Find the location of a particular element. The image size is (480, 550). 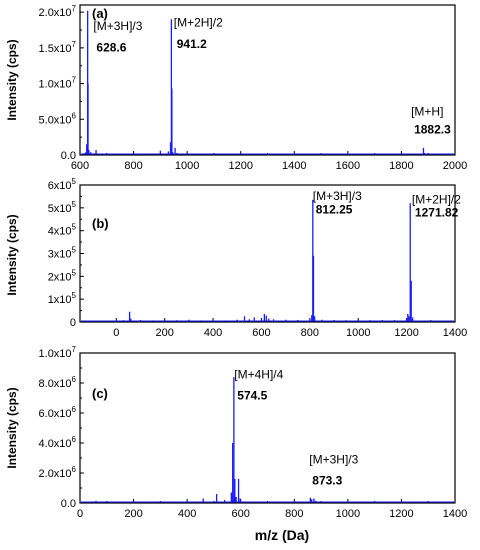

panel-label: (a) is located at coordinates (100, 13).